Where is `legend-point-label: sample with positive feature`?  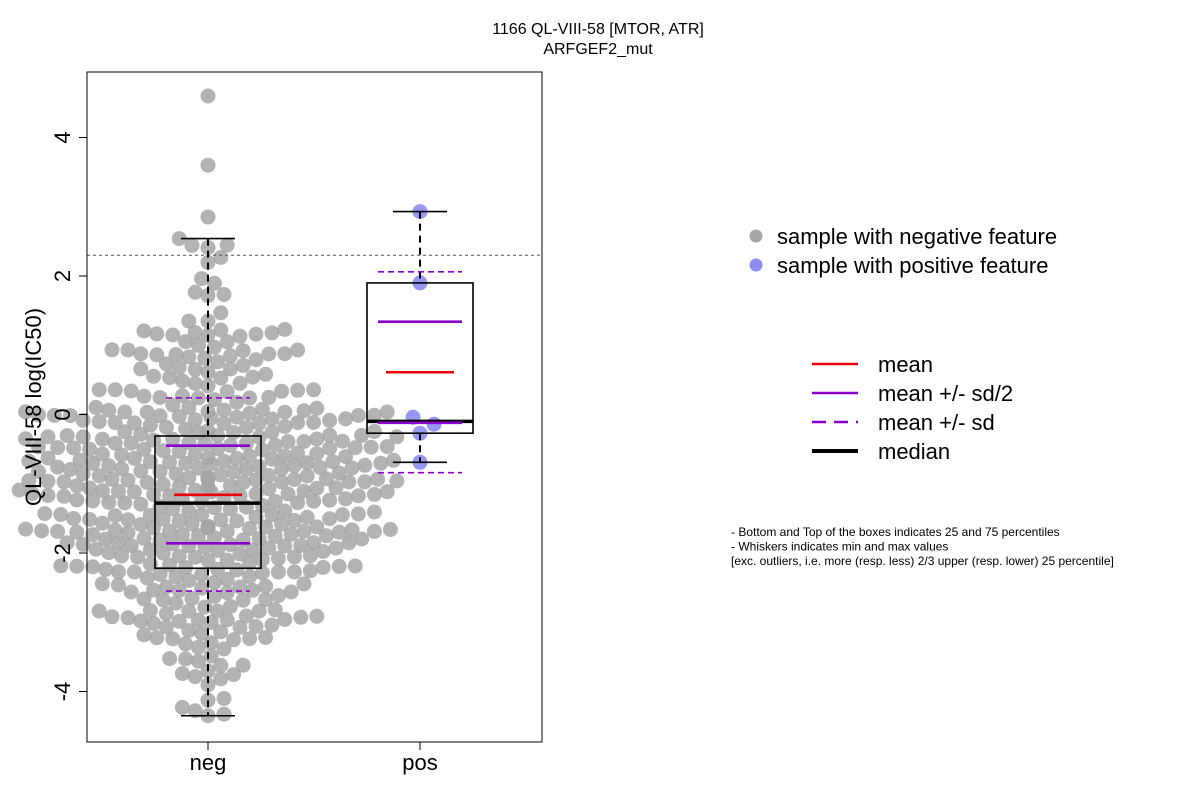 legend-point-label: sample with positive feature is located at coordinates (912, 265).